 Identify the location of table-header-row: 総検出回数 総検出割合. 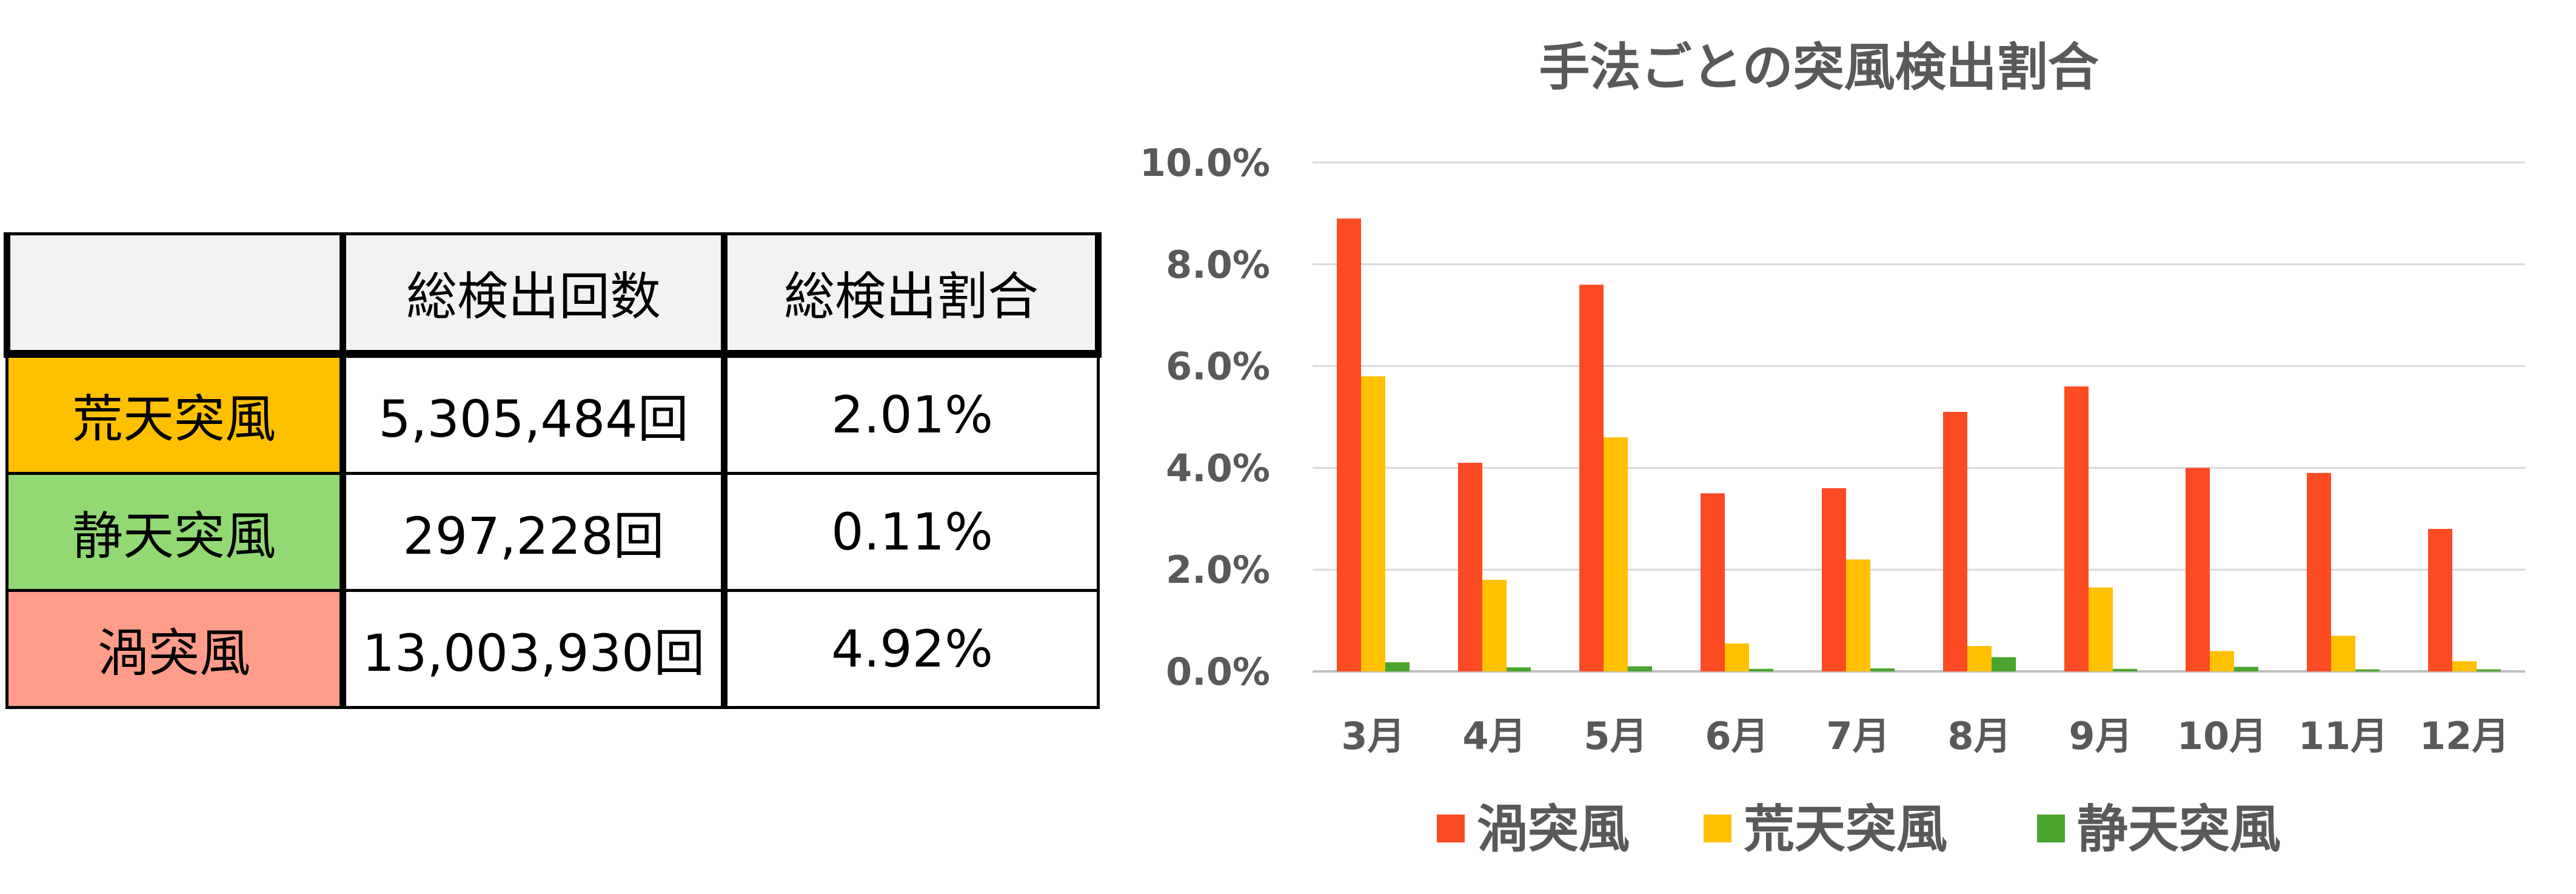
(553, 295).